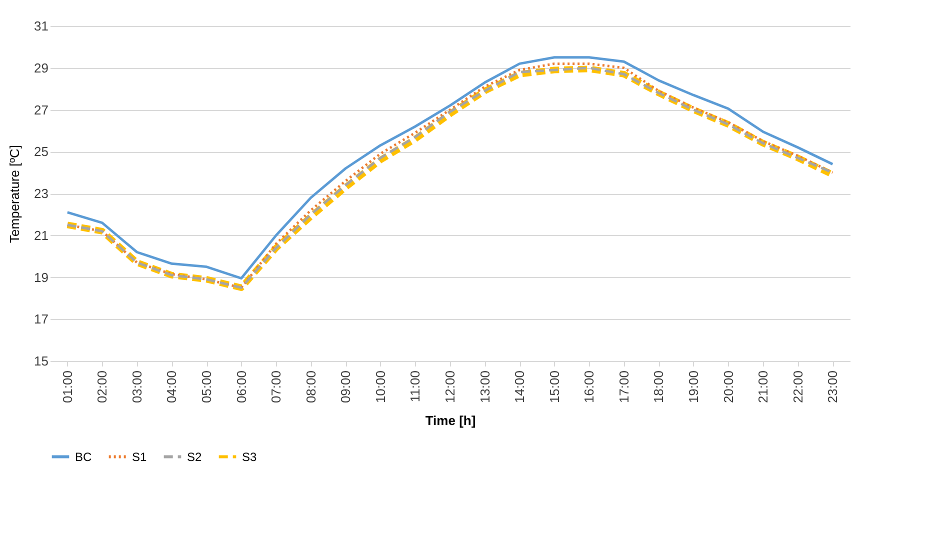  I want to click on y-tick-label: 25, so click(41, 152).